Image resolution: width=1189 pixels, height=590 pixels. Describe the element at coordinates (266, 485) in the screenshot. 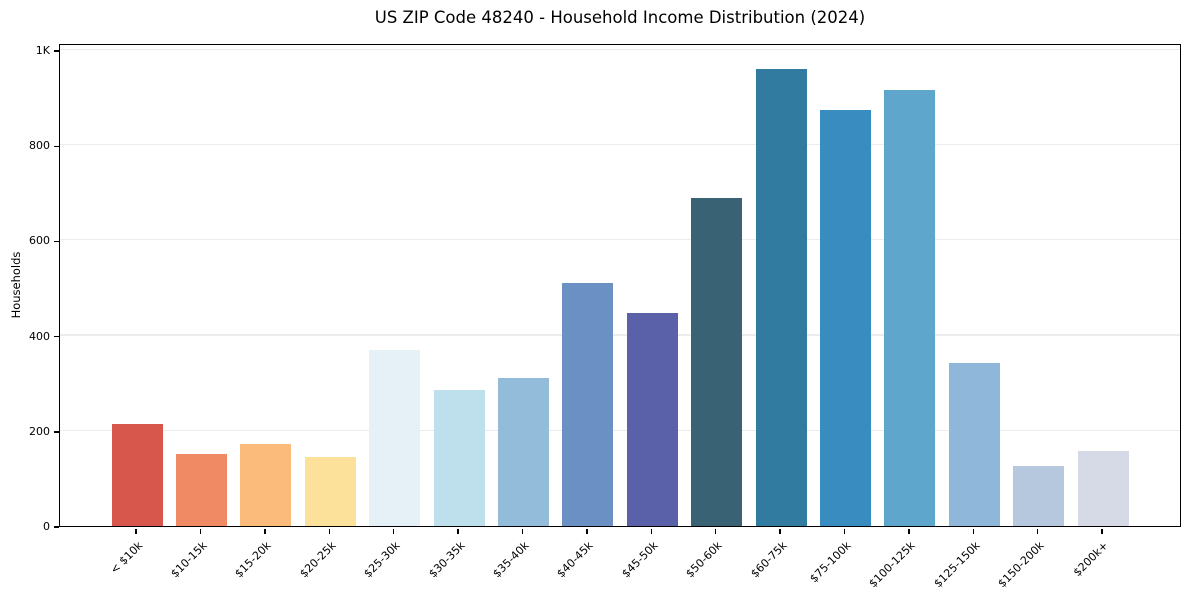

I see `bar-$15-20k` at that location.